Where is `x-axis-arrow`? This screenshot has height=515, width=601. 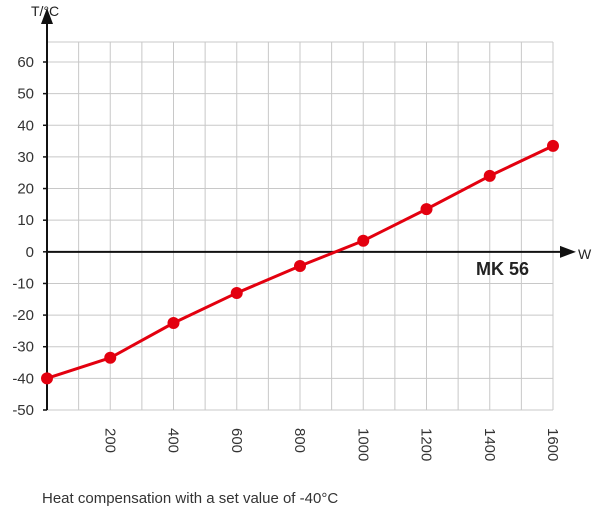 x-axis-arrow is located at coordinates (568, 251).